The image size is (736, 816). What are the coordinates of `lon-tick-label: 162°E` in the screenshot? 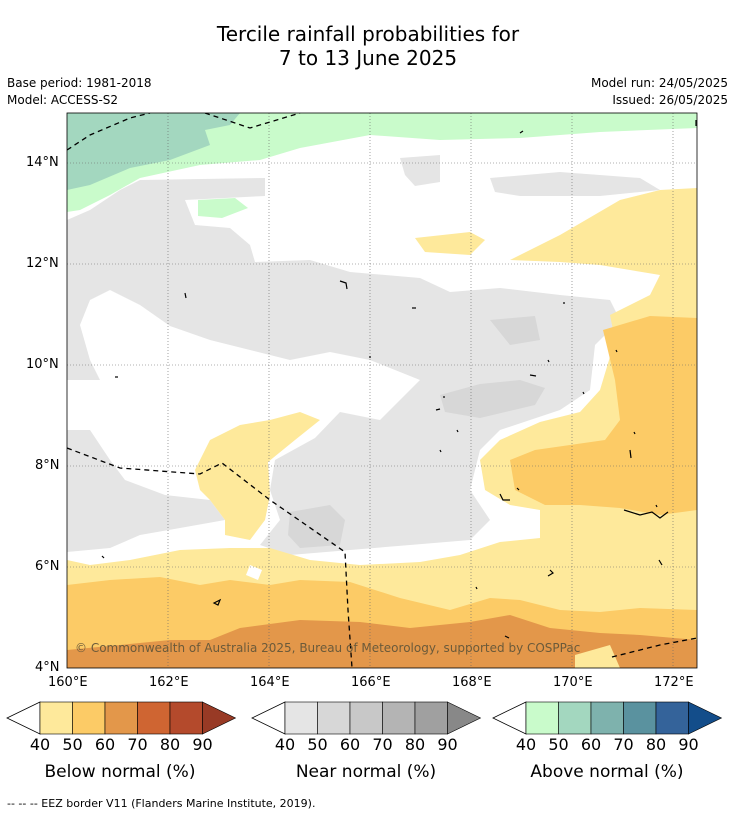 It's located at (169, 682).